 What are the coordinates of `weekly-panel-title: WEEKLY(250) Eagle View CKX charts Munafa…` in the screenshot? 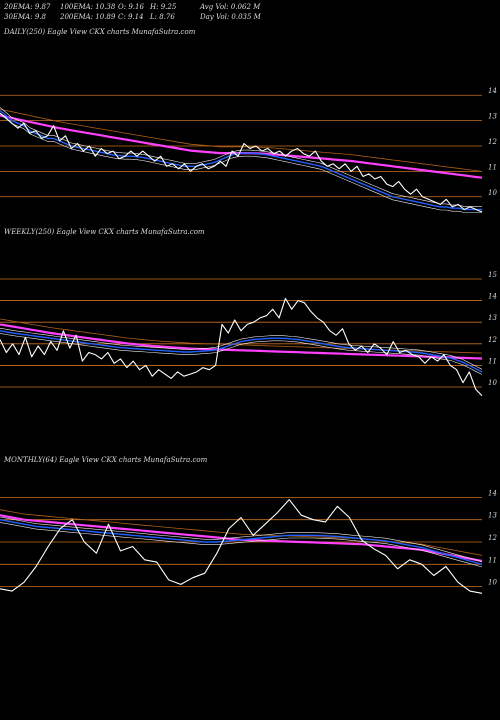 It's located at (104, 232).